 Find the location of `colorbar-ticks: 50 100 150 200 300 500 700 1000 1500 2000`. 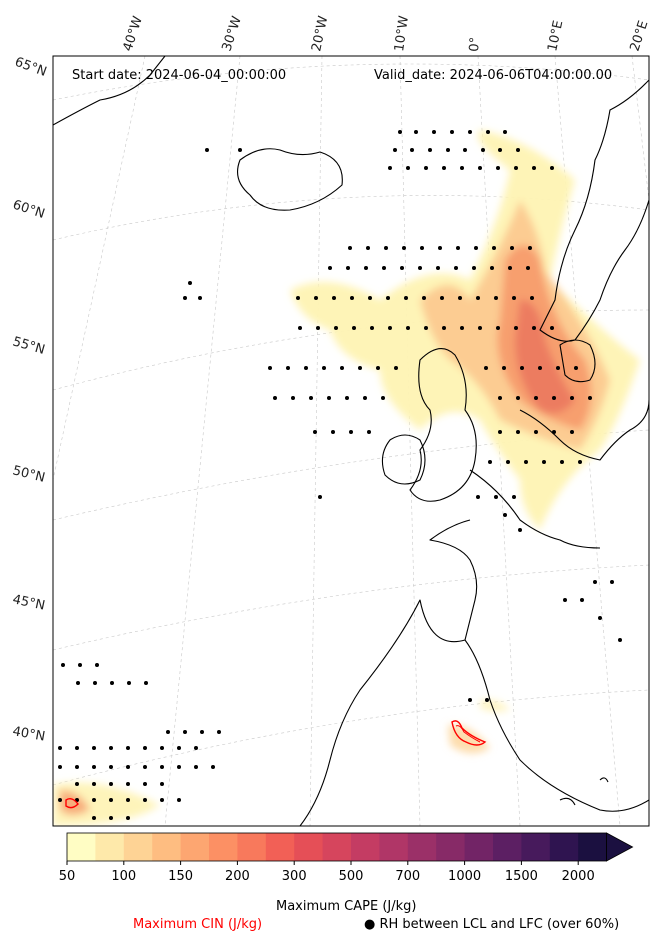

colorbar-ticks: 50 100 150 200 300 500 700 1000 1500 2000 is located at coordinates (327, 872).